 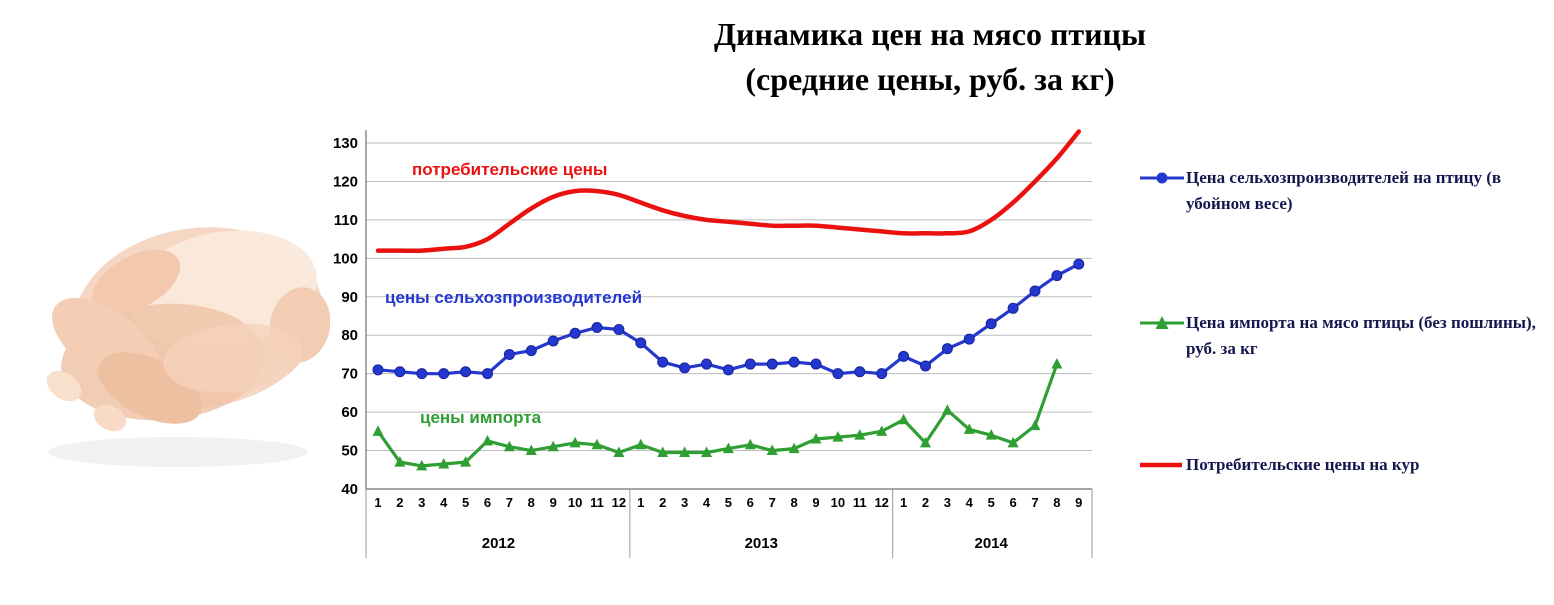 I want to click on y-axis-labels: 40 50 60 70 80 90 100 110 120 130, so click(x=345, y=316).